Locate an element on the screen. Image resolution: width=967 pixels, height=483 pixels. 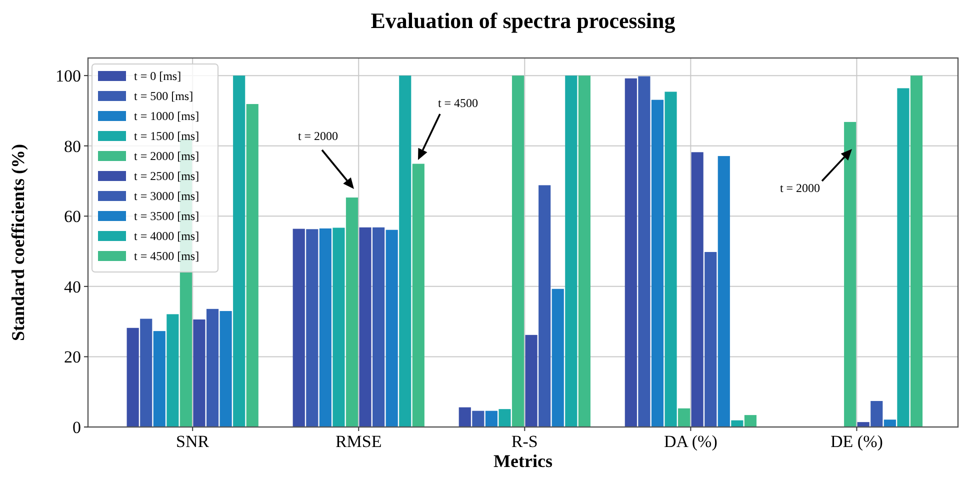
y-tick-label: 40 is located at coordinates (72, 286).